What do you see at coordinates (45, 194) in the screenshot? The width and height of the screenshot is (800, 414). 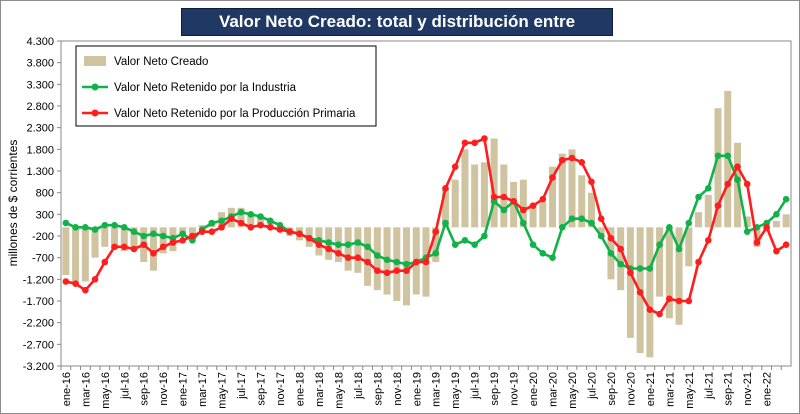 I see `y-tick-label: 800` at bounding box center [45, 194].